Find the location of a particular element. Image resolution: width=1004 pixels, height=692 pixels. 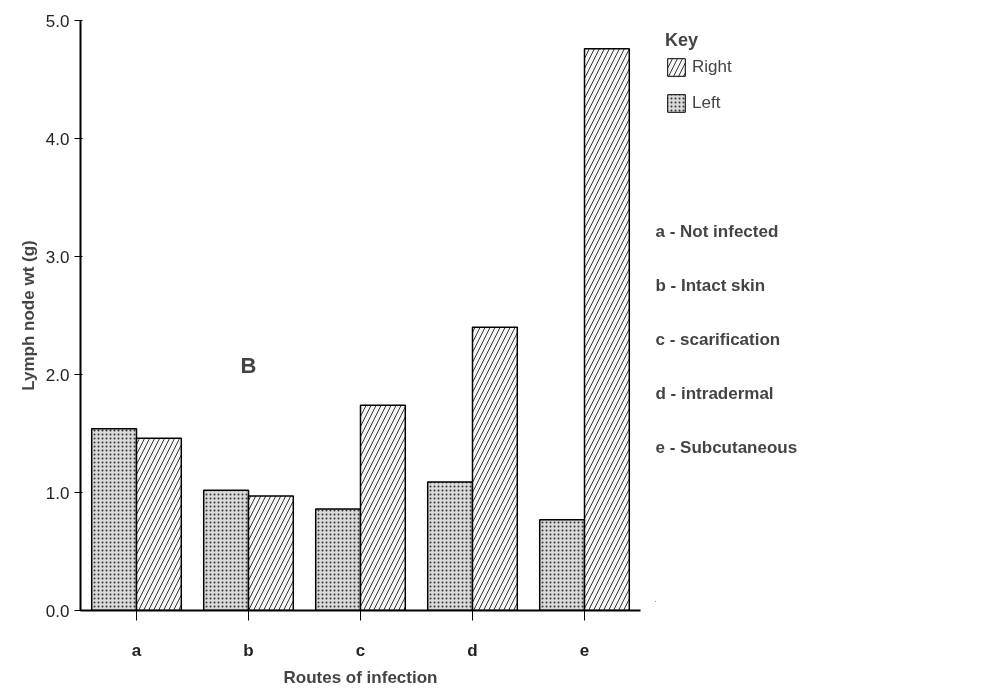

legend-label: Right is located at coordinates (712, 67).